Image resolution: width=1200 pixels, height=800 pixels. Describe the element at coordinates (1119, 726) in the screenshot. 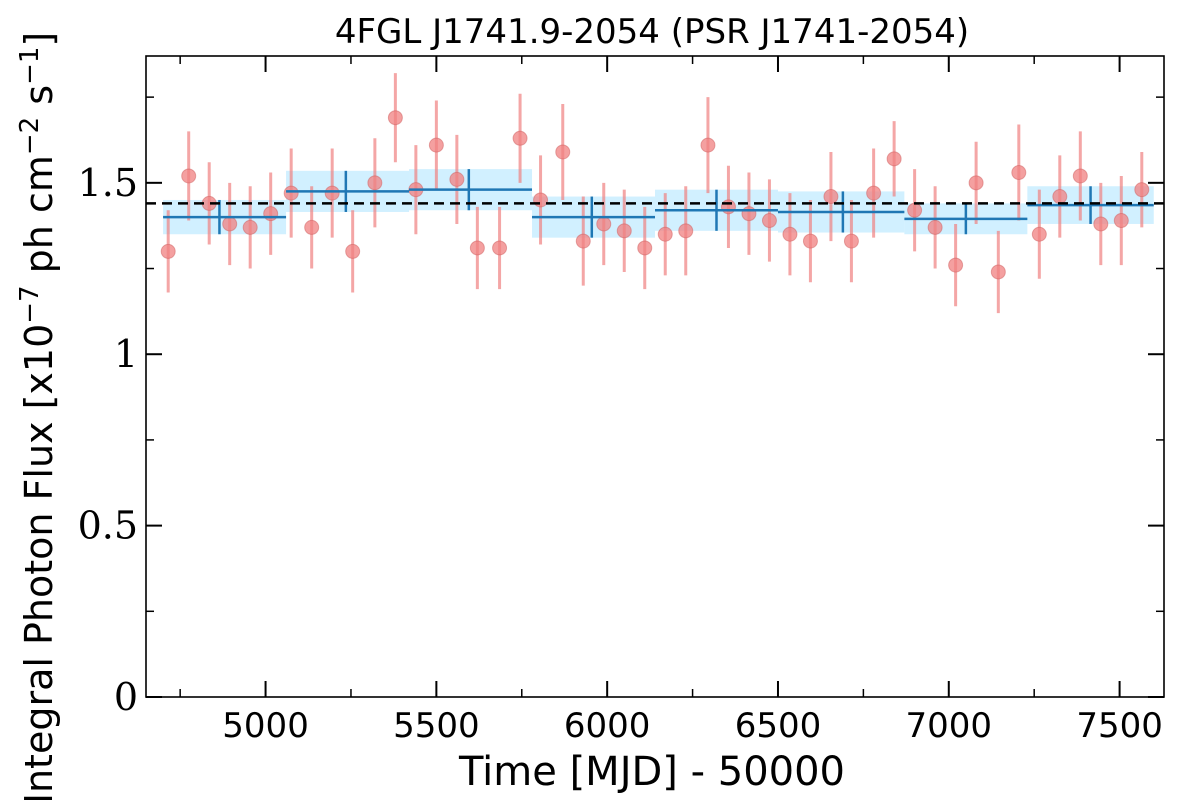

I see `x-tick-label: 7500` at that location.